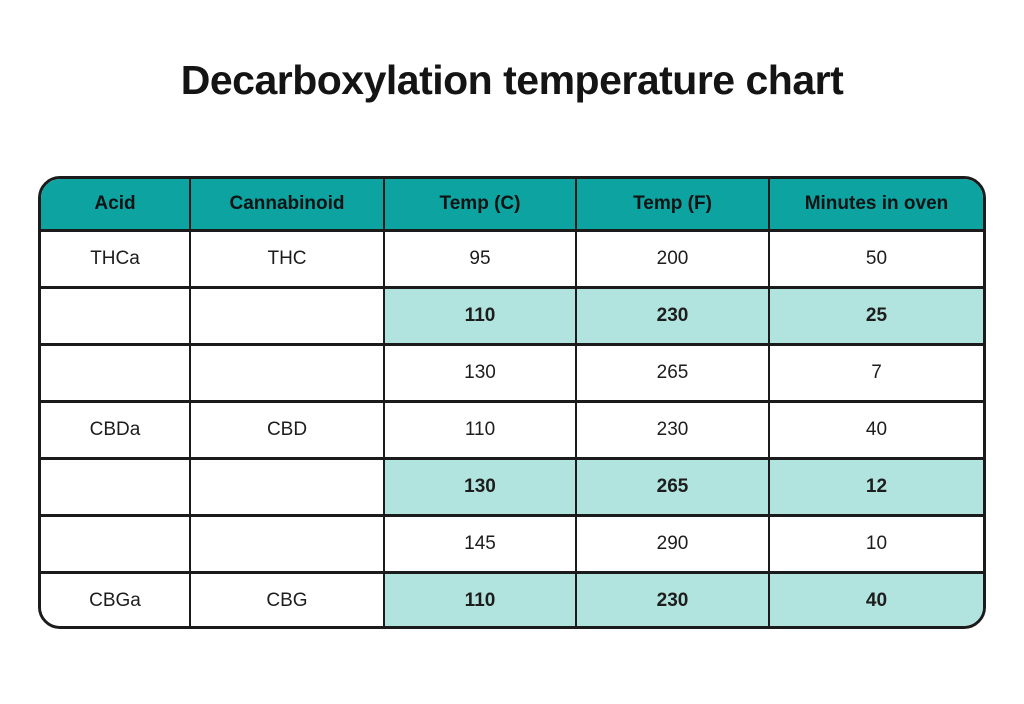 This screenshot has height=704, width=1024. What do you see at coordinates (876, 205) in the screenshot?
I see `column-header-minutes: Minutes in oven` at bounding box center [876, 205].